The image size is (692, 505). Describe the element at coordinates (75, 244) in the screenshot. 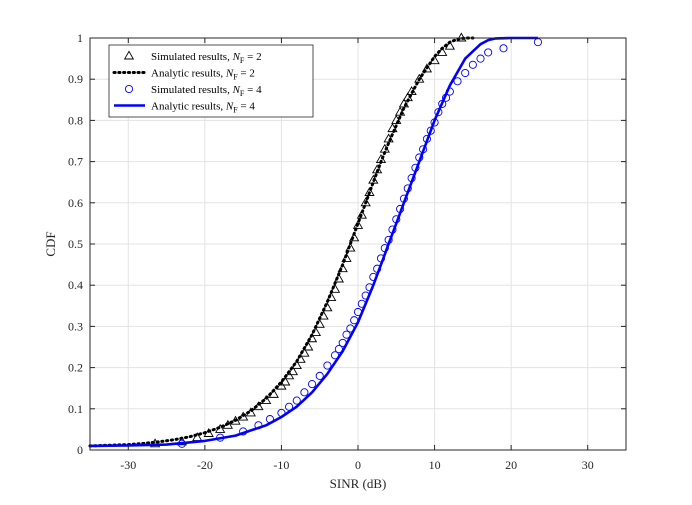

I see `y-tick-label: 0.5` at that location.